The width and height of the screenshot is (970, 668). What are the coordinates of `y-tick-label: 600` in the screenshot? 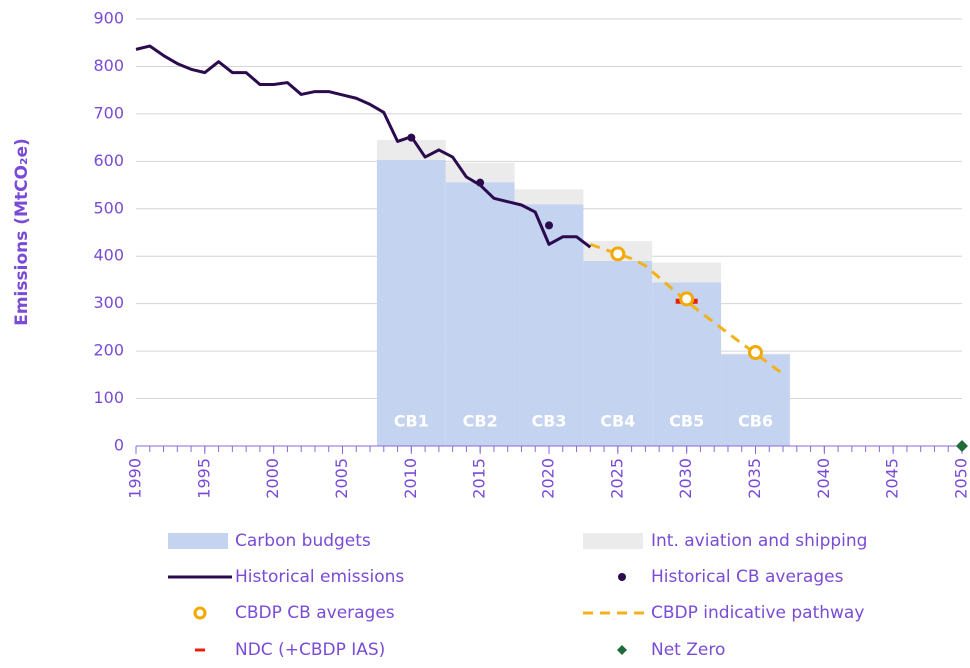 It's located at (108, 160).